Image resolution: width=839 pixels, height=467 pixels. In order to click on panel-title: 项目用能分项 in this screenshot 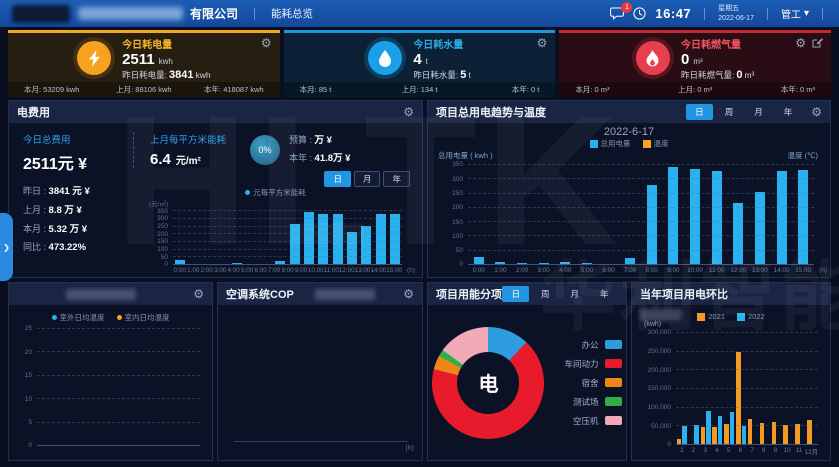, I will do `click(469, 295)`.